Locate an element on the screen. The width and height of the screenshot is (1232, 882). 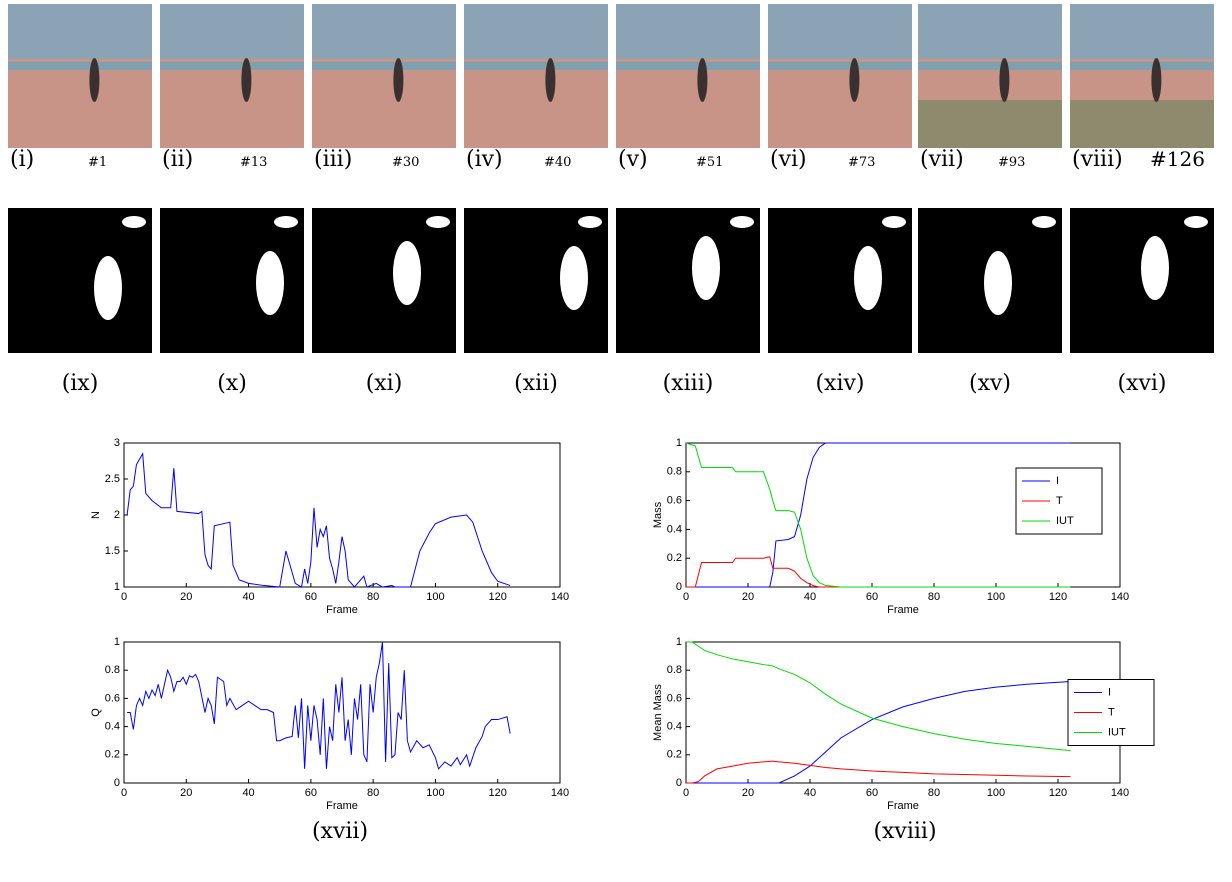
frame-label: #13 is located at coordinates (253, 162).